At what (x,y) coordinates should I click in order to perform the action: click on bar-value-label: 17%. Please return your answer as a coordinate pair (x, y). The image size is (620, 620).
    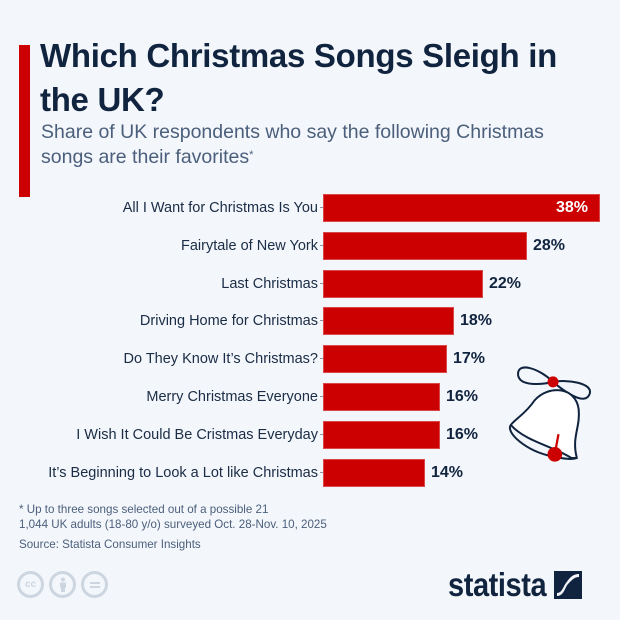
    Looking at the image, I should click on (469, 359).